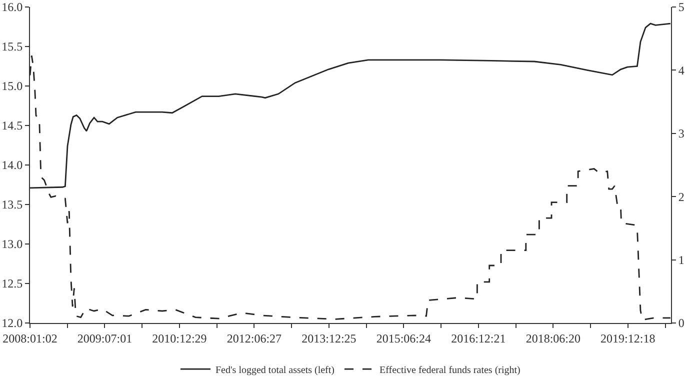 The image size is (685, 391). I want to click on y-tick-label: 14.0, so click(12, 165).